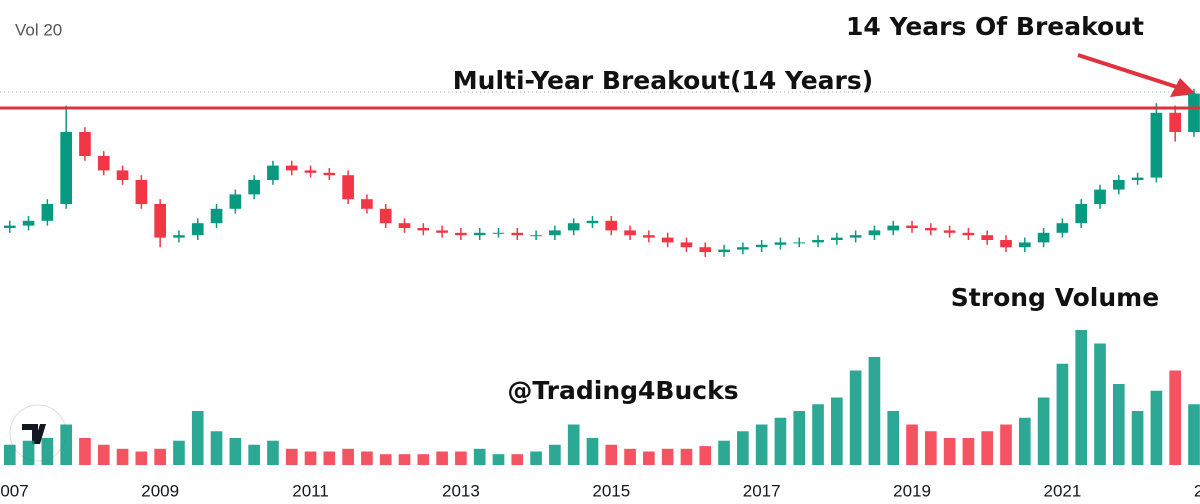 Image resolution: width=1200 pixels, height=504 pixels. Describe the element at coordinates (1197, 490) in the screenshot. I see `x-tick-label: 2023` at that location.